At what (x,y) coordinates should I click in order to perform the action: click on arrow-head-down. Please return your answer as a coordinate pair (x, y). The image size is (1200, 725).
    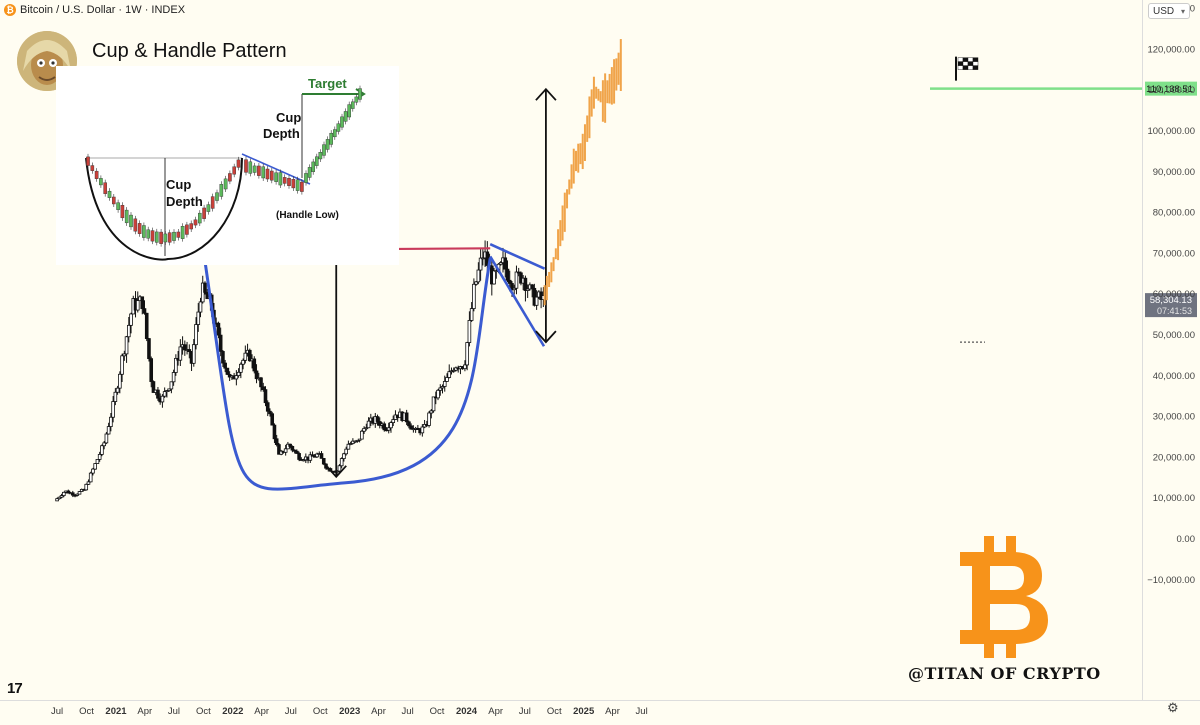
    Looking at the image, I should click on (546, 337).